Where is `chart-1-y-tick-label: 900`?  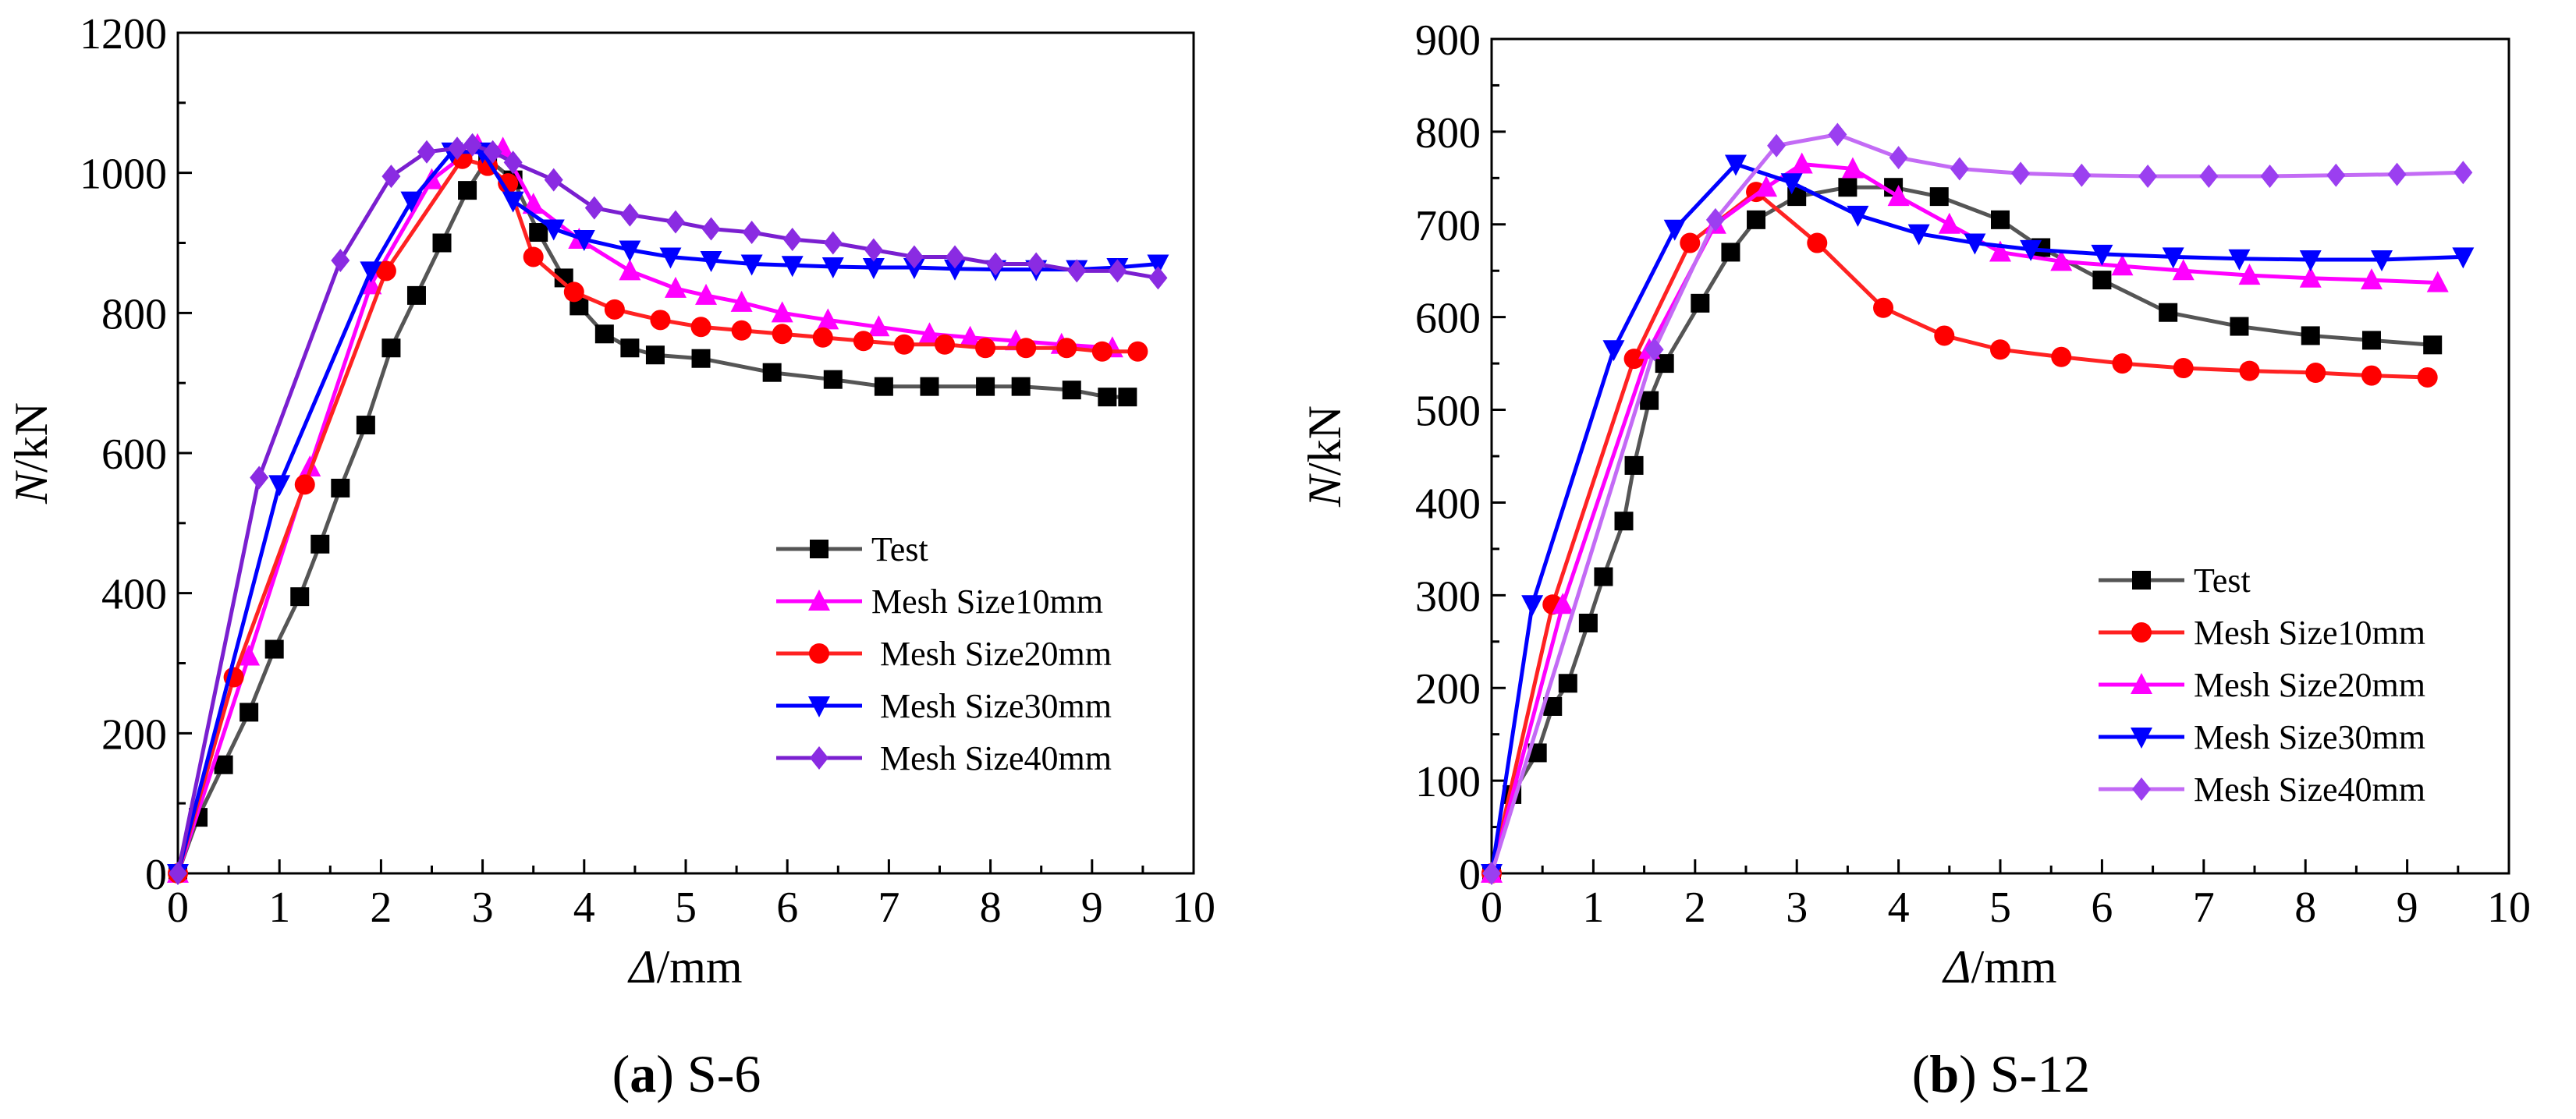
chart-1-y-tick-label: 900 is located at coordinates (1448, 40).